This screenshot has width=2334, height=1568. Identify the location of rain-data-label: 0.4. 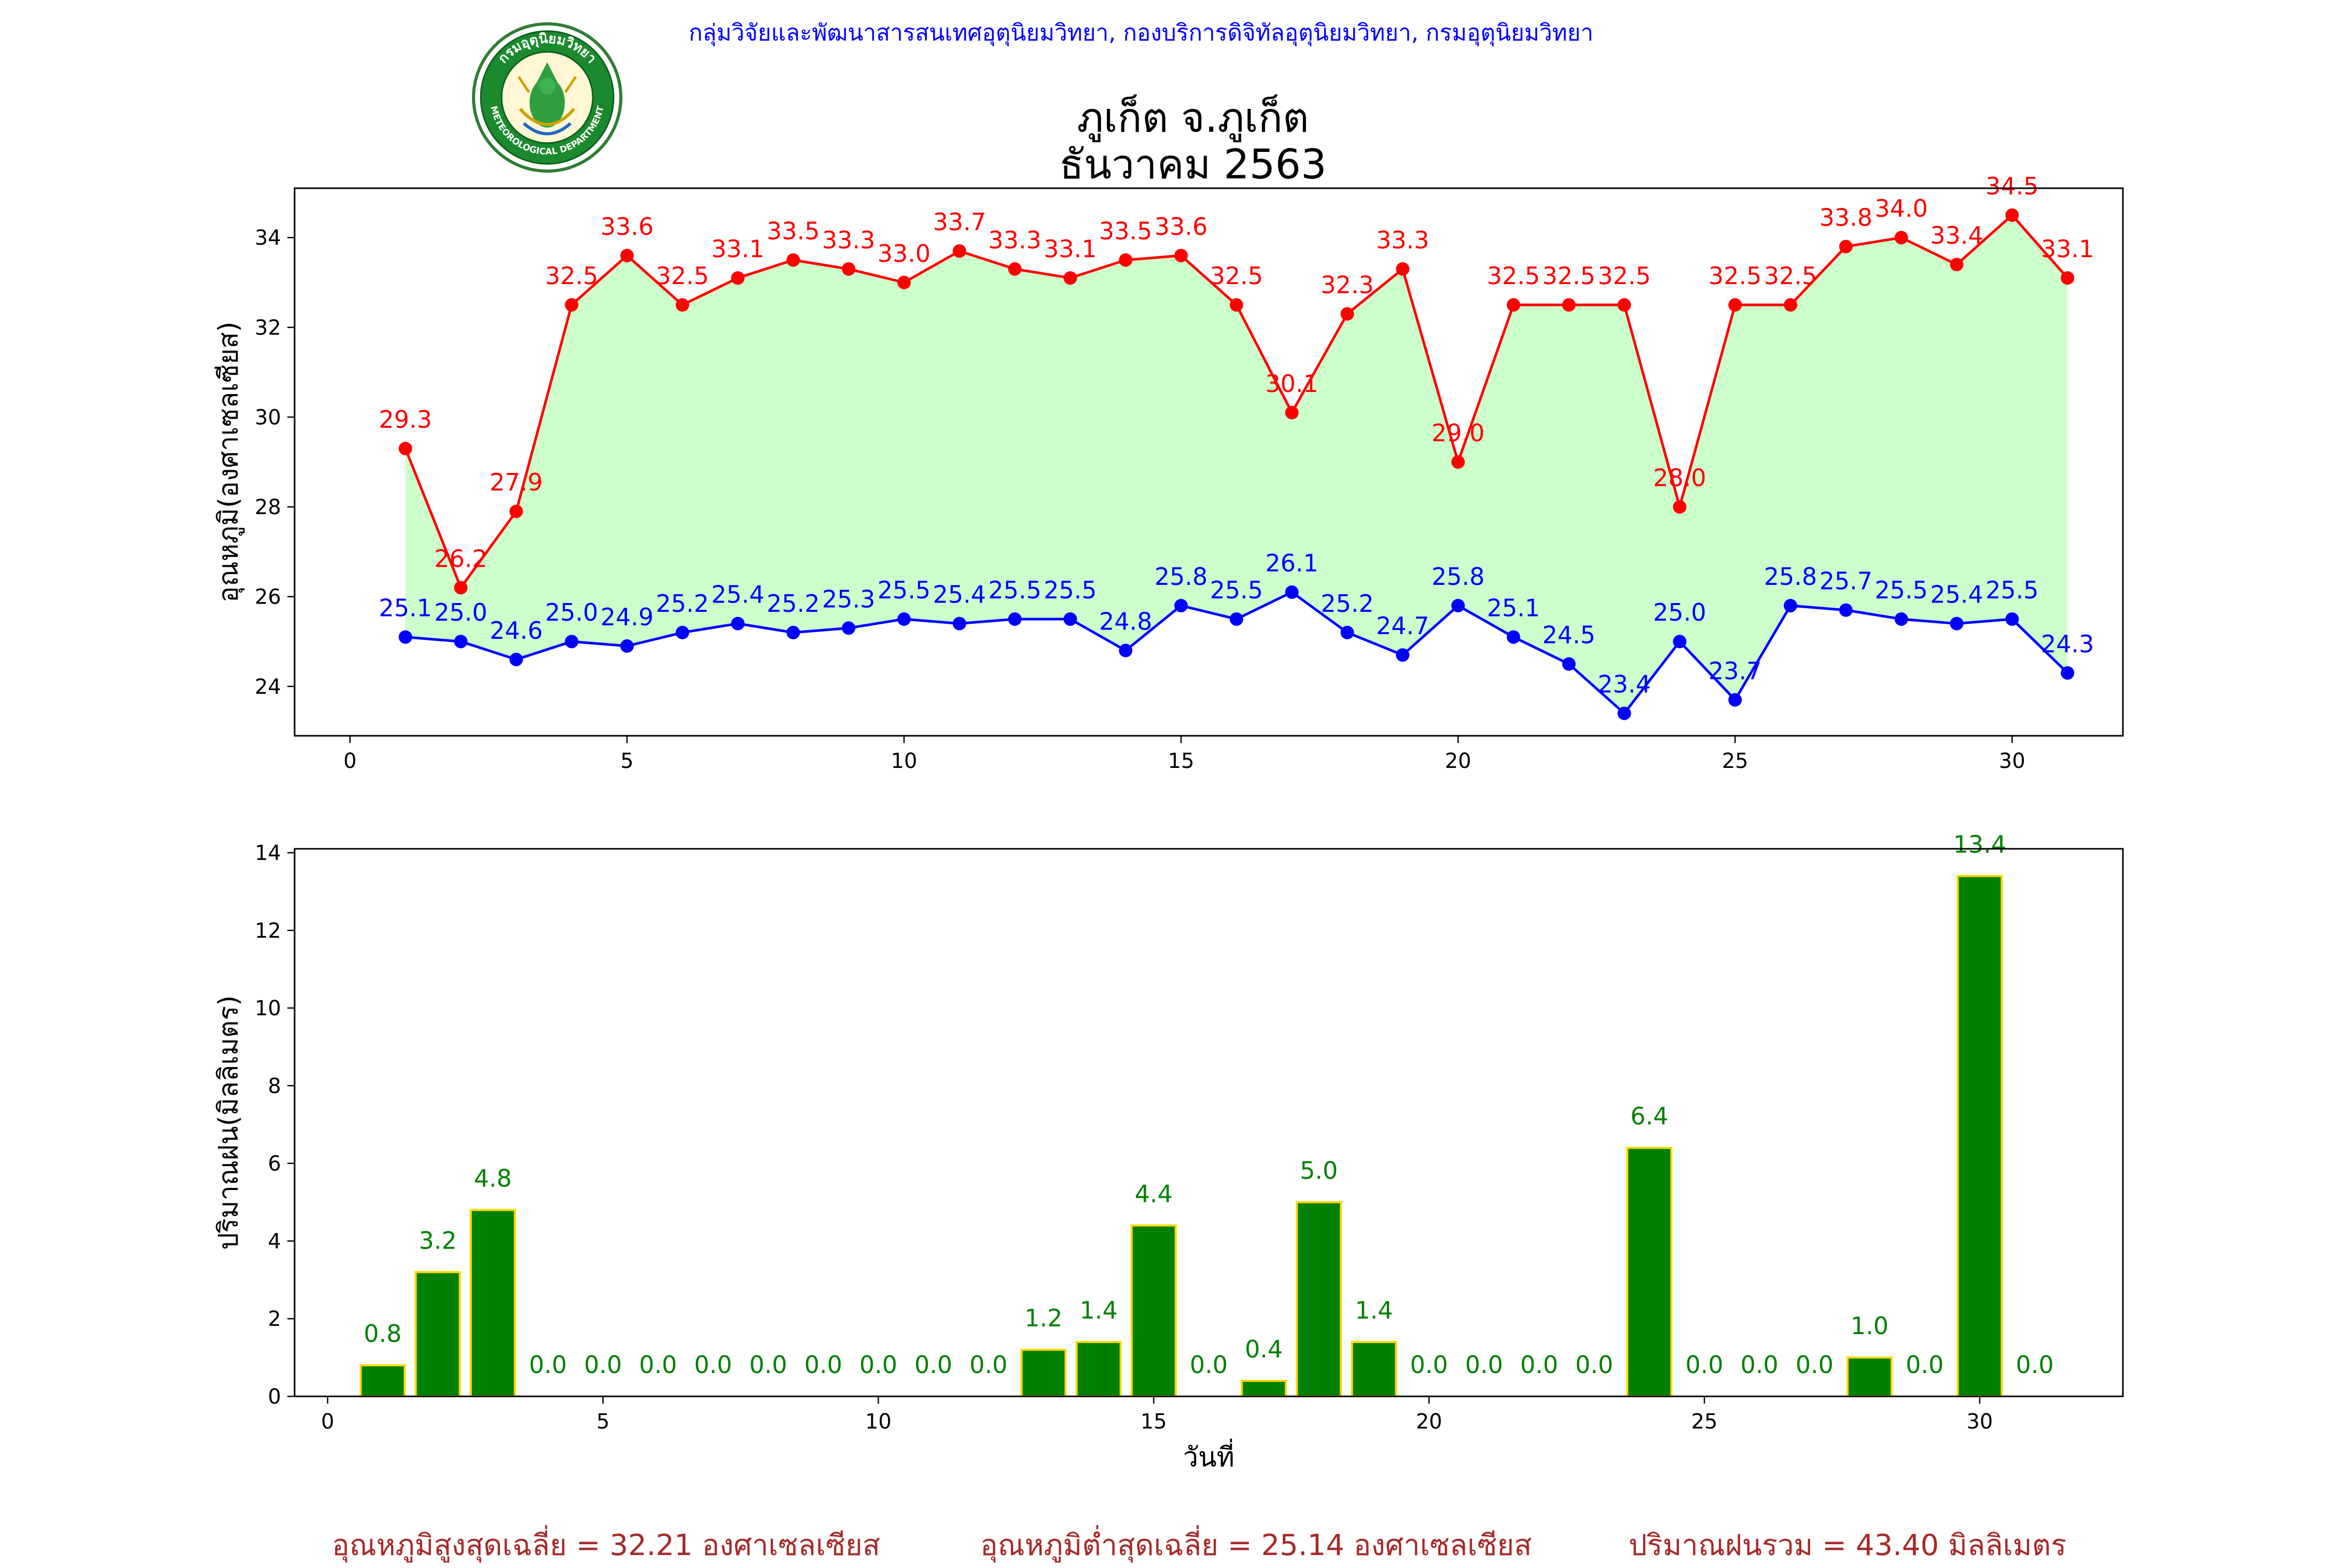
(1264, 1349).